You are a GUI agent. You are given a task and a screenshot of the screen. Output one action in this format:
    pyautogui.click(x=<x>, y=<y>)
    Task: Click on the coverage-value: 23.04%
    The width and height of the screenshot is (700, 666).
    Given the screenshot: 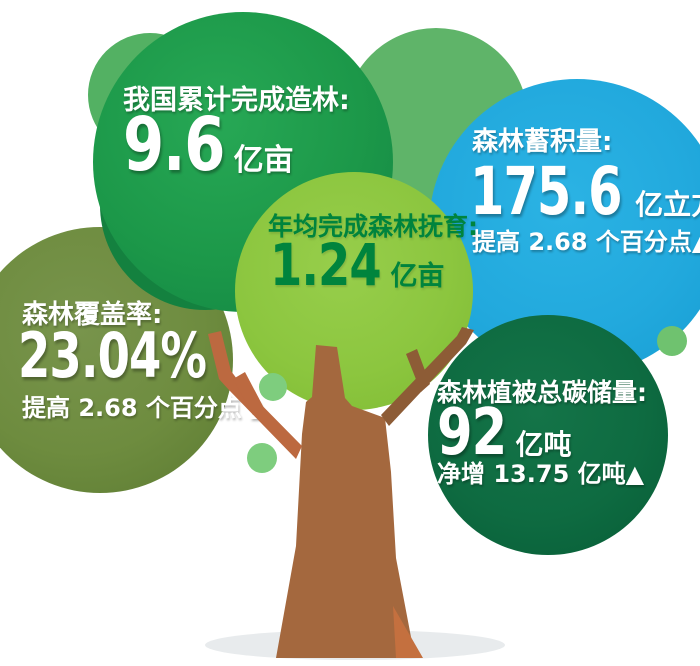 What is the action you would take?
    pyautogui.click(x=112, y=355)
    